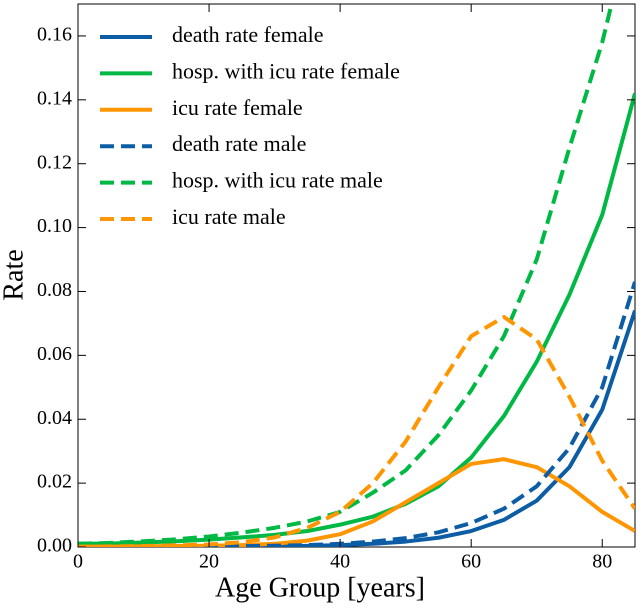  Describe the element at coordinates (54, 482) in the screenshot. I see `y-tick-label: 0.02` at that location.